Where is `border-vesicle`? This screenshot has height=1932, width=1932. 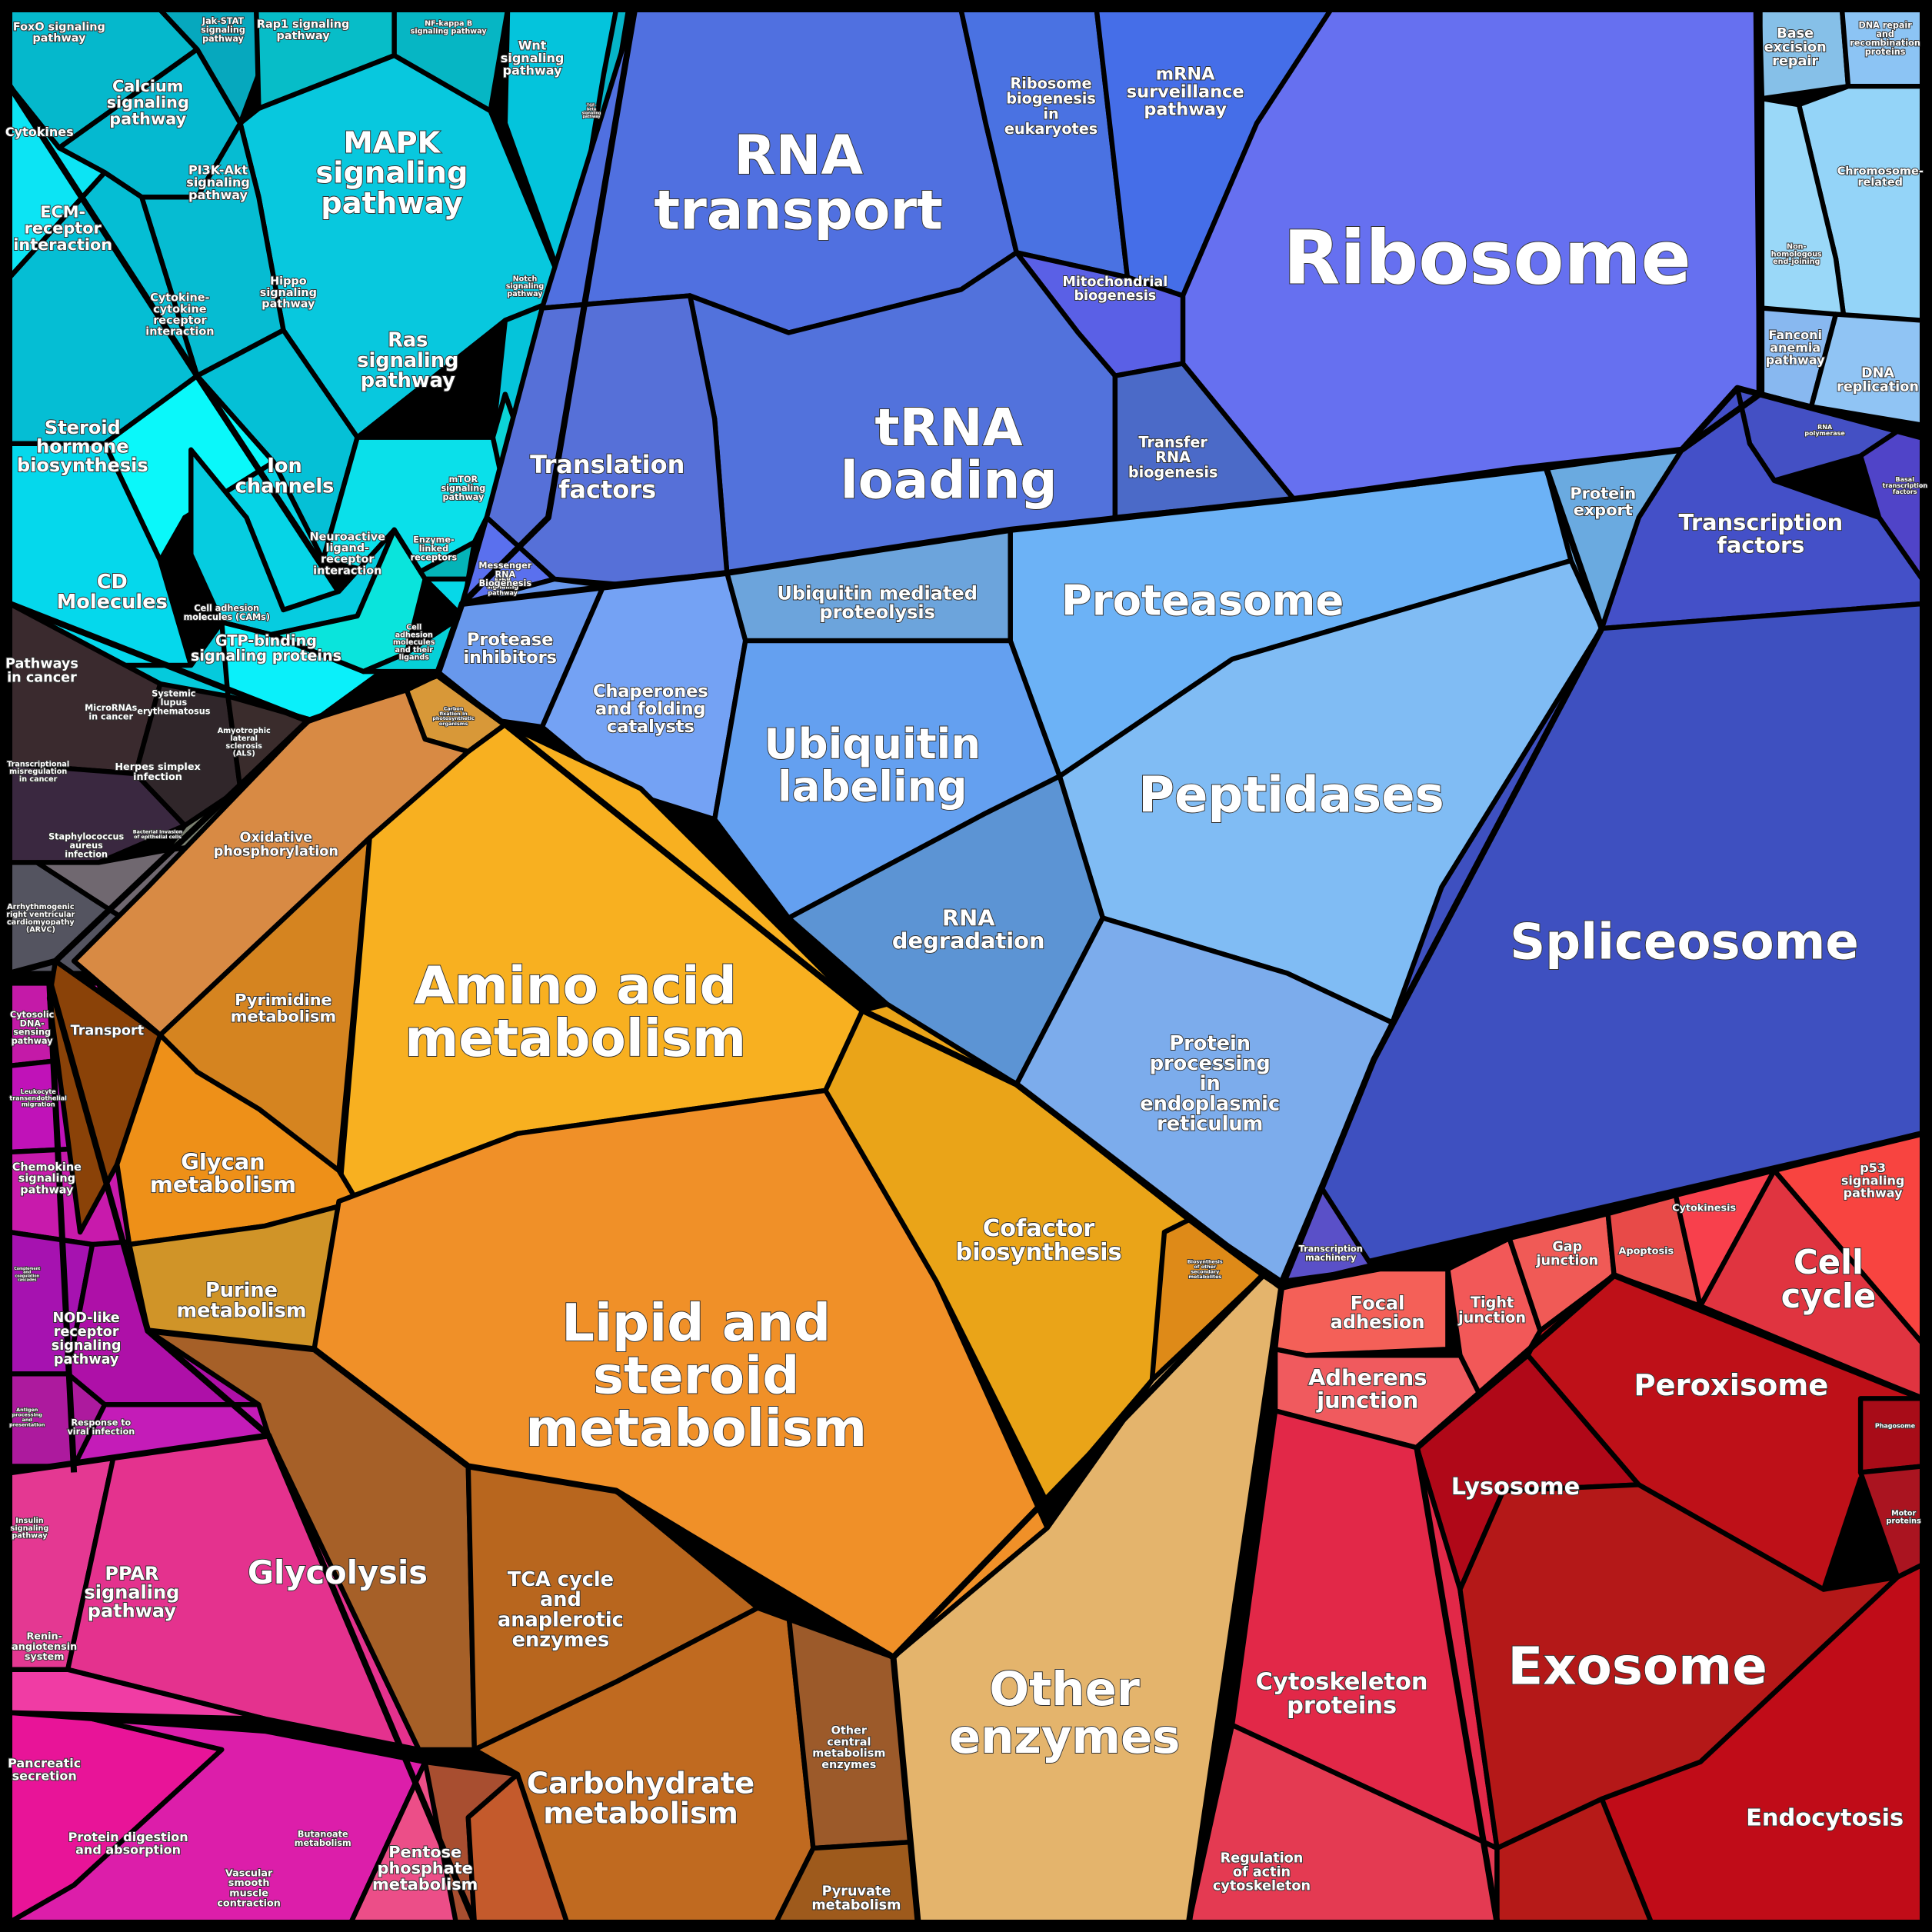 border-vesicle is located at coordinates (1669, 1361).